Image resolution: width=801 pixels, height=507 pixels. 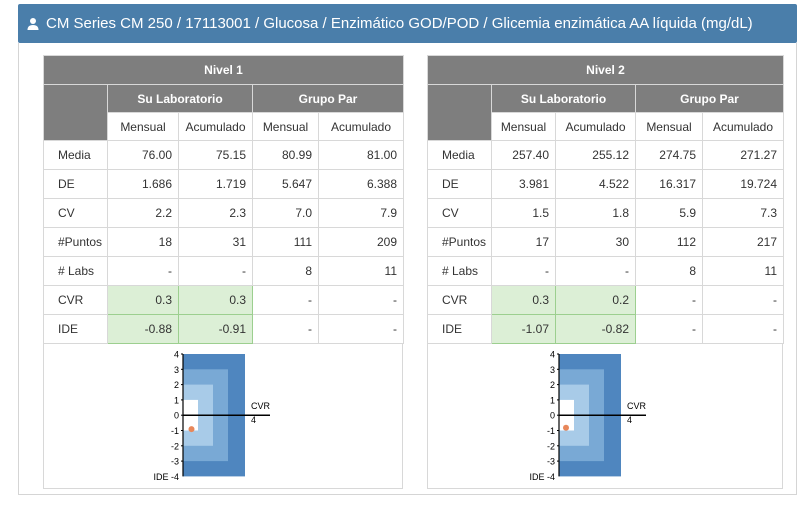 I want to click on table-cell: 1.8, so click(x=595, y=213).